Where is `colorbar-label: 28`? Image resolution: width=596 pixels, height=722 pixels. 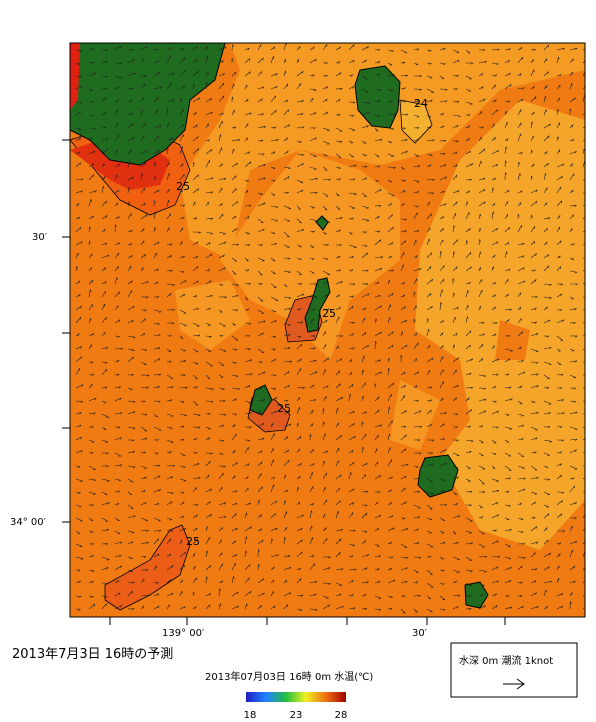 colorbar-label: 28 is located at coordinates (341, 715).